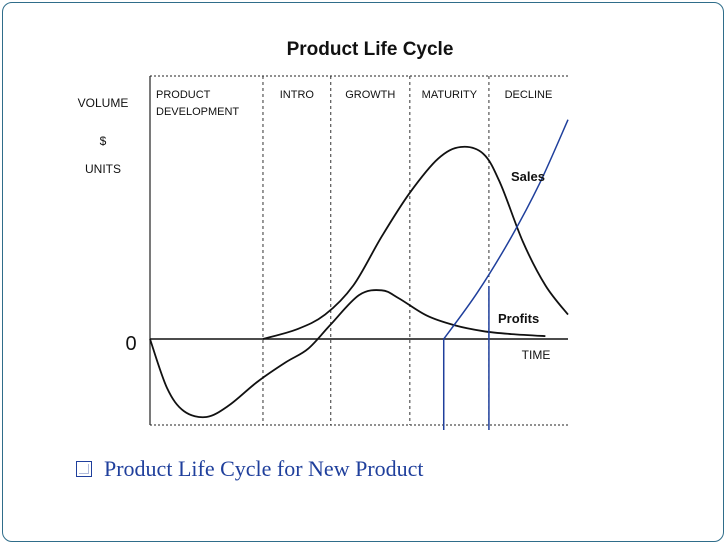 This screenshot has width=728, height=546. What do you see at coordinates (183, 95) in the screenshot?
I see `stage-label: PRODUCT` at bounding box center [183, 95].